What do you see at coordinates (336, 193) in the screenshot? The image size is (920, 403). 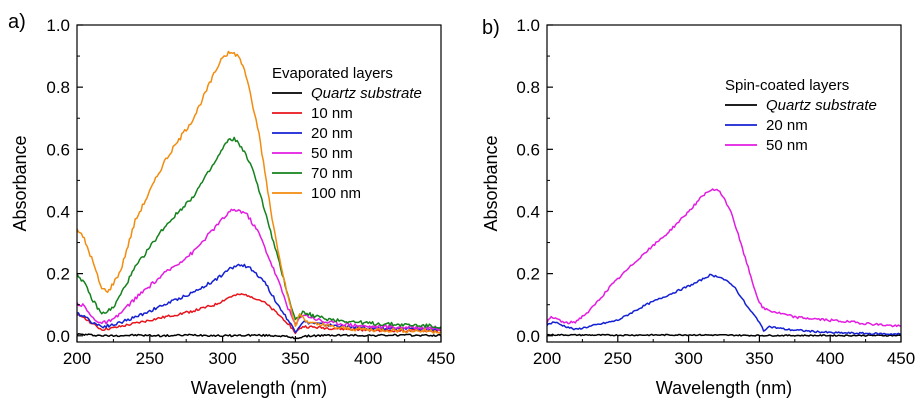 I see `legend-entry: 100 nm` at bounding box center [336, 193].